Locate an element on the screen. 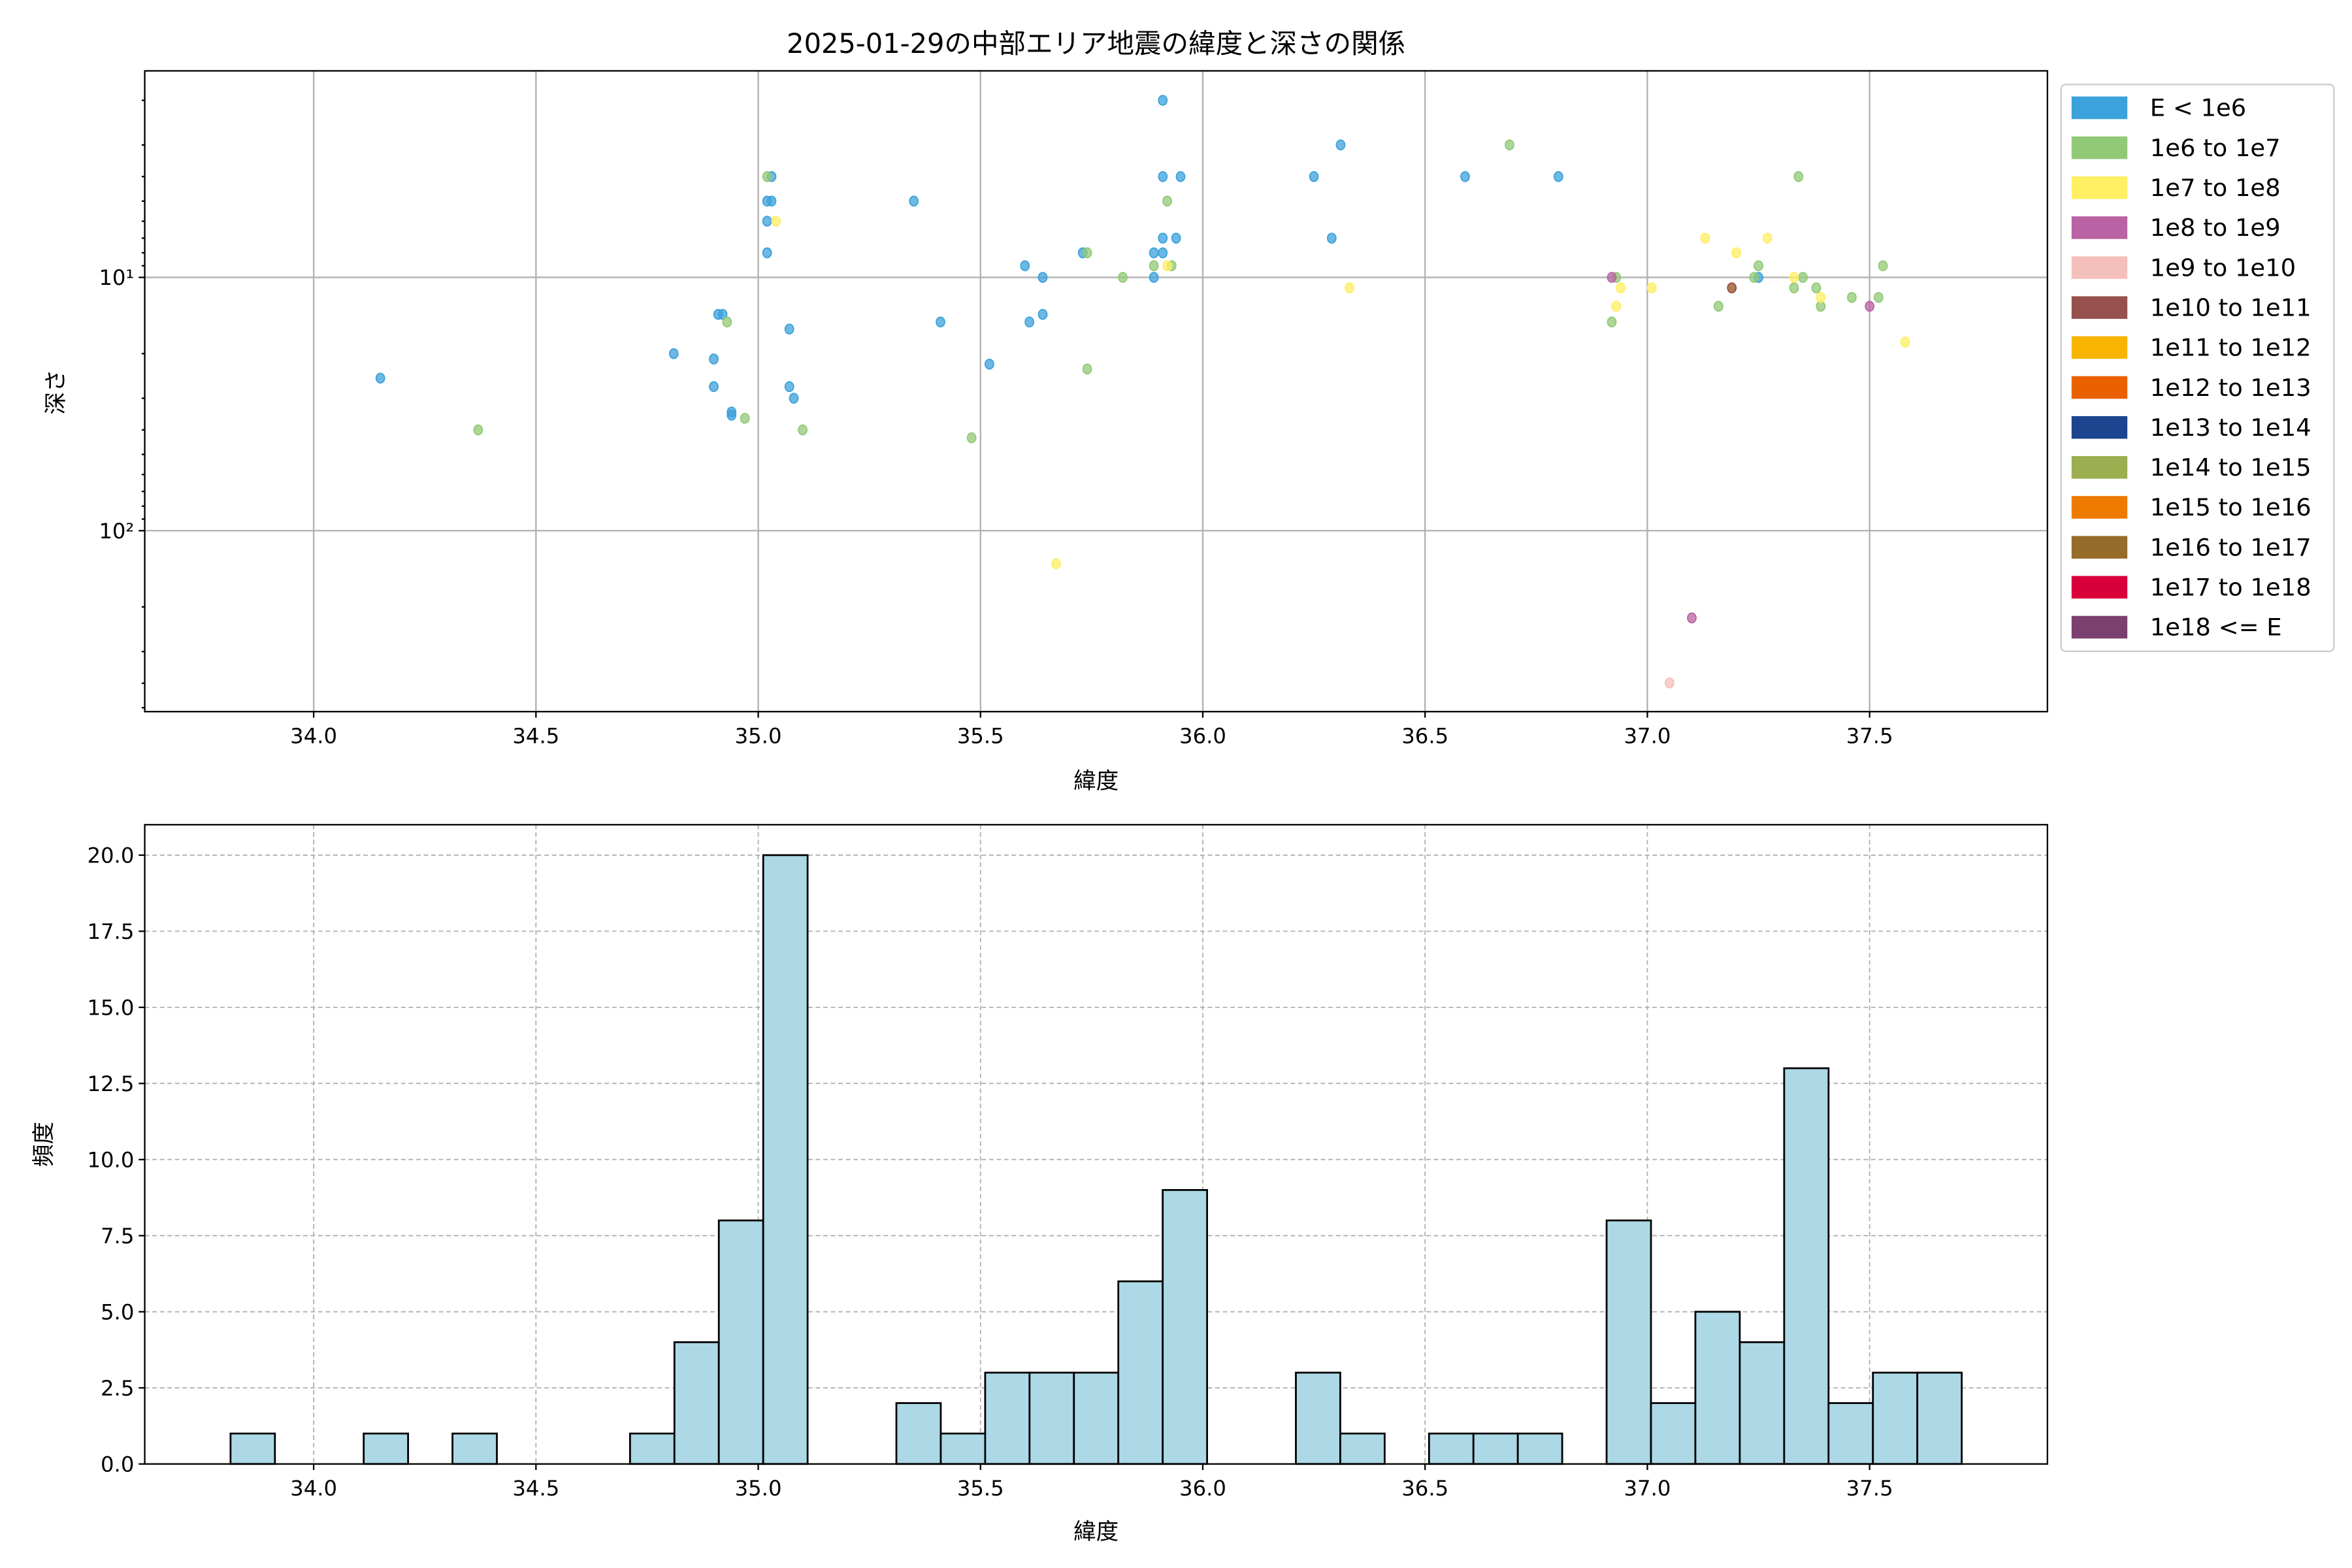  legend-label: 1e7 to 1e8 is located at coordinates (2215, 188).